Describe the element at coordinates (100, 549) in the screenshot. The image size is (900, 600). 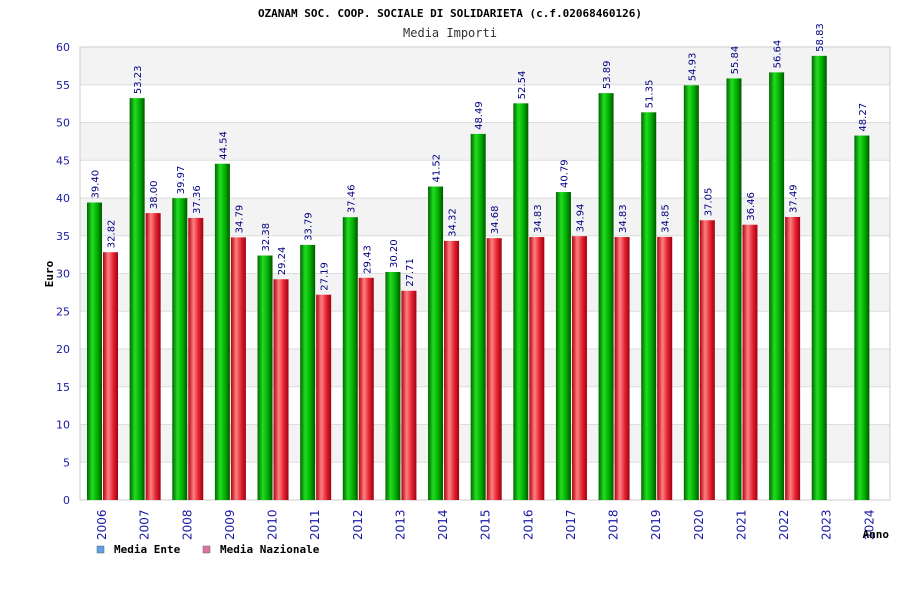
I see `legend-swatch` at that location.